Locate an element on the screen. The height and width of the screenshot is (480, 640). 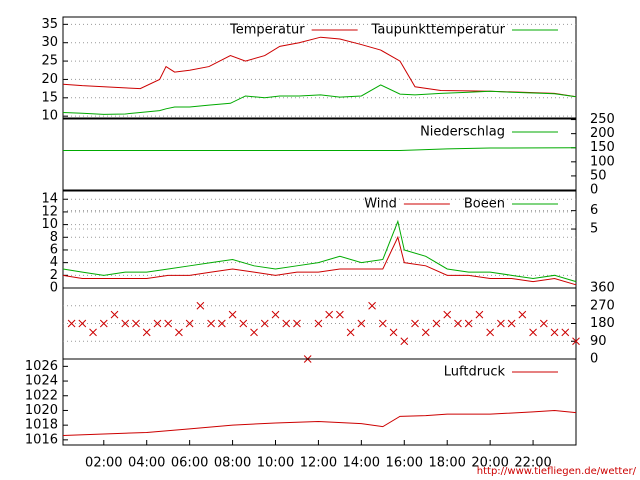
y2-tick-label: 270 is located at coordinates (602, 305).